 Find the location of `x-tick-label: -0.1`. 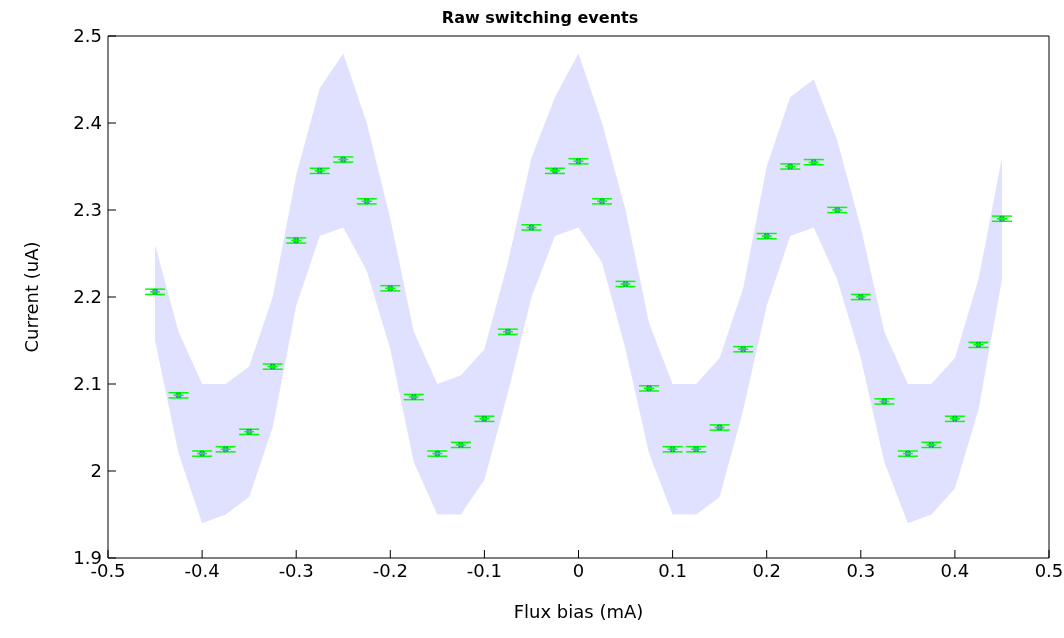

x-tick-label: -0.1 is located at coordinates (484, 570).